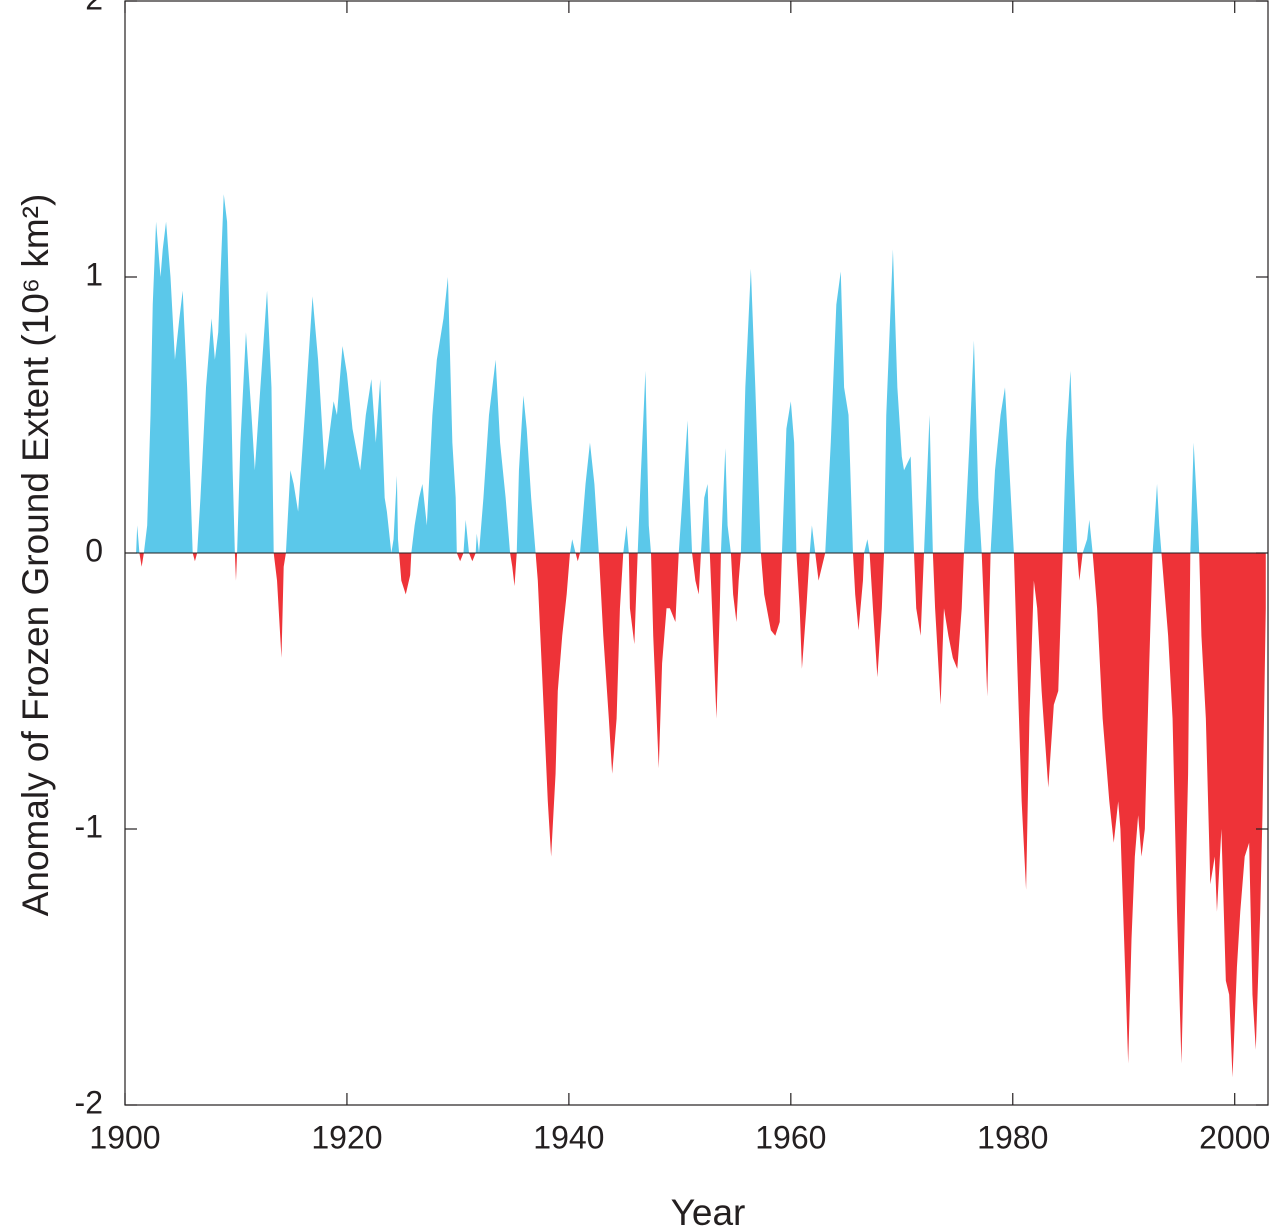 Image resolution: width=1280 pixels, height=1230 pixels. Describe the element at coordinates (89, 1102) in the screenshot. I see `y-tick-label: -2` at that location.